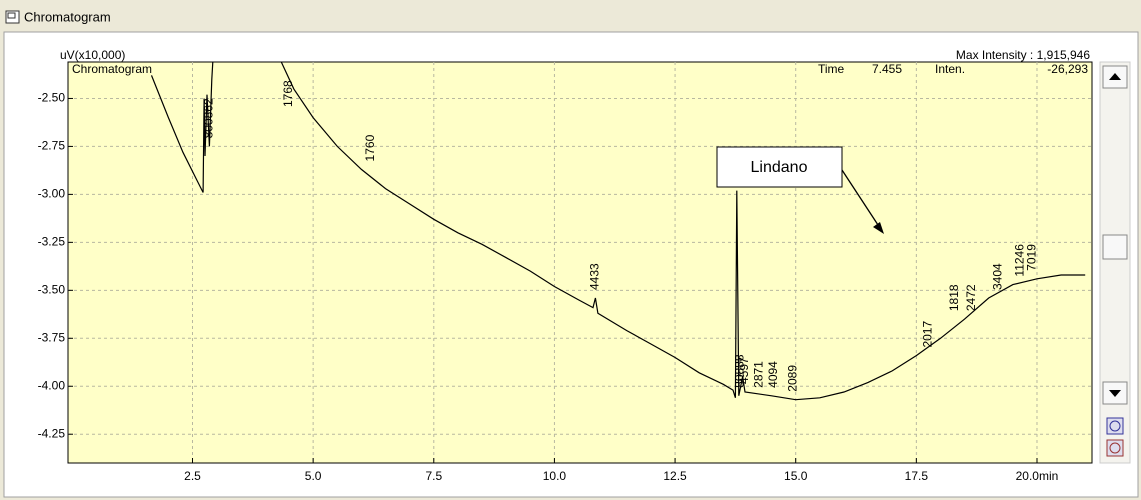 Image resolution: width=1141 pixels, height=500 pixels. Describe the element at coordinates (67, 16) in the screenshot. I see `window-title: Chromatogram` at that location.